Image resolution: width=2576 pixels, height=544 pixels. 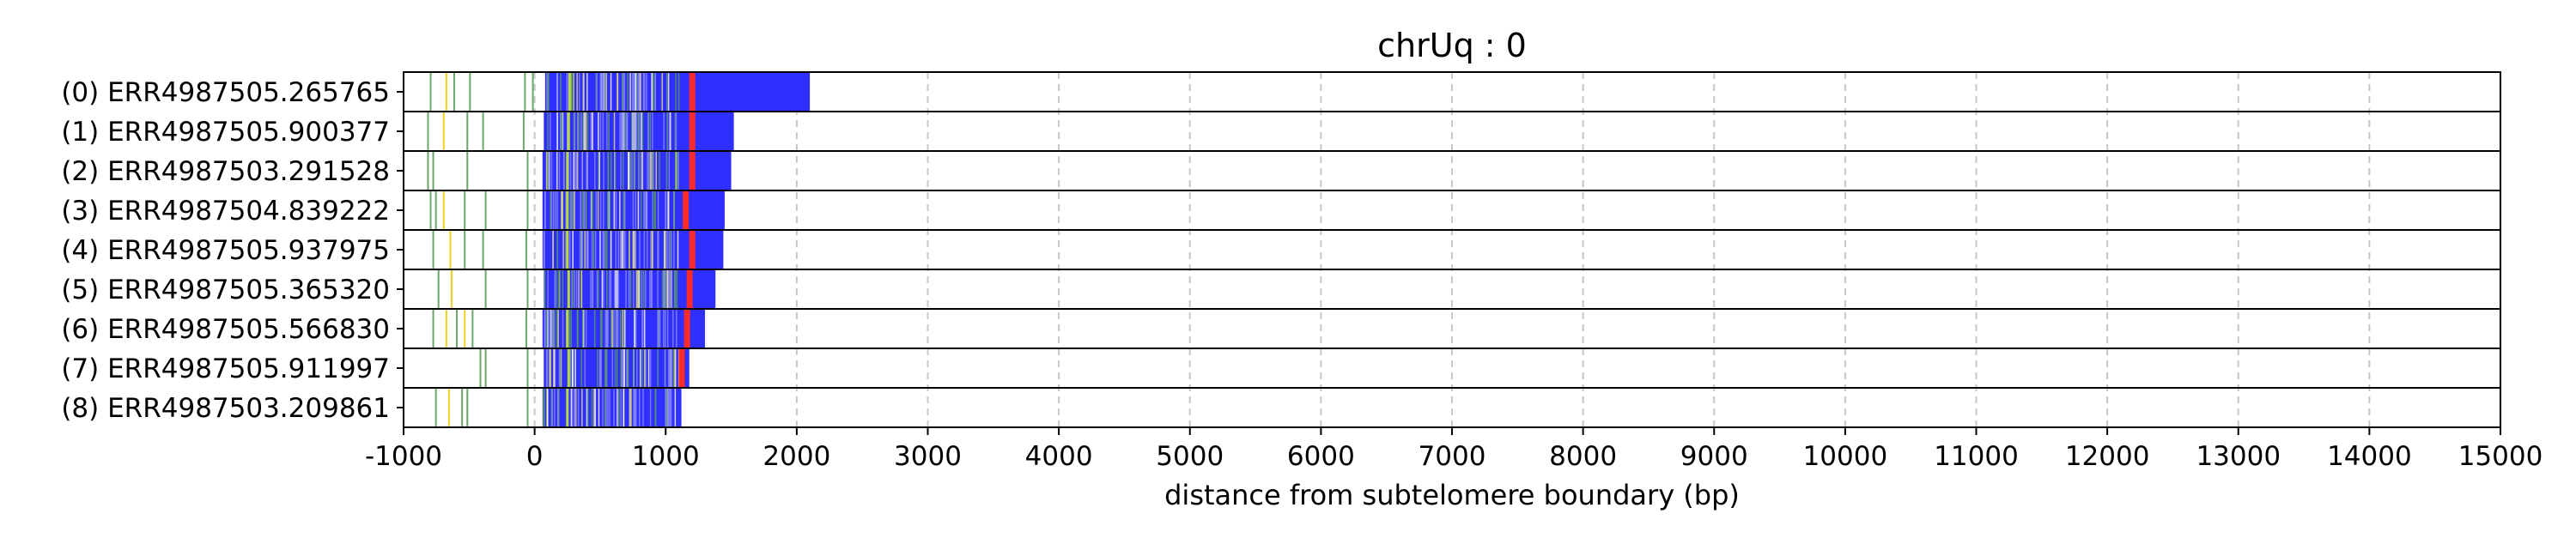 I want to click on reads-layer, so click(x=619, y=249).